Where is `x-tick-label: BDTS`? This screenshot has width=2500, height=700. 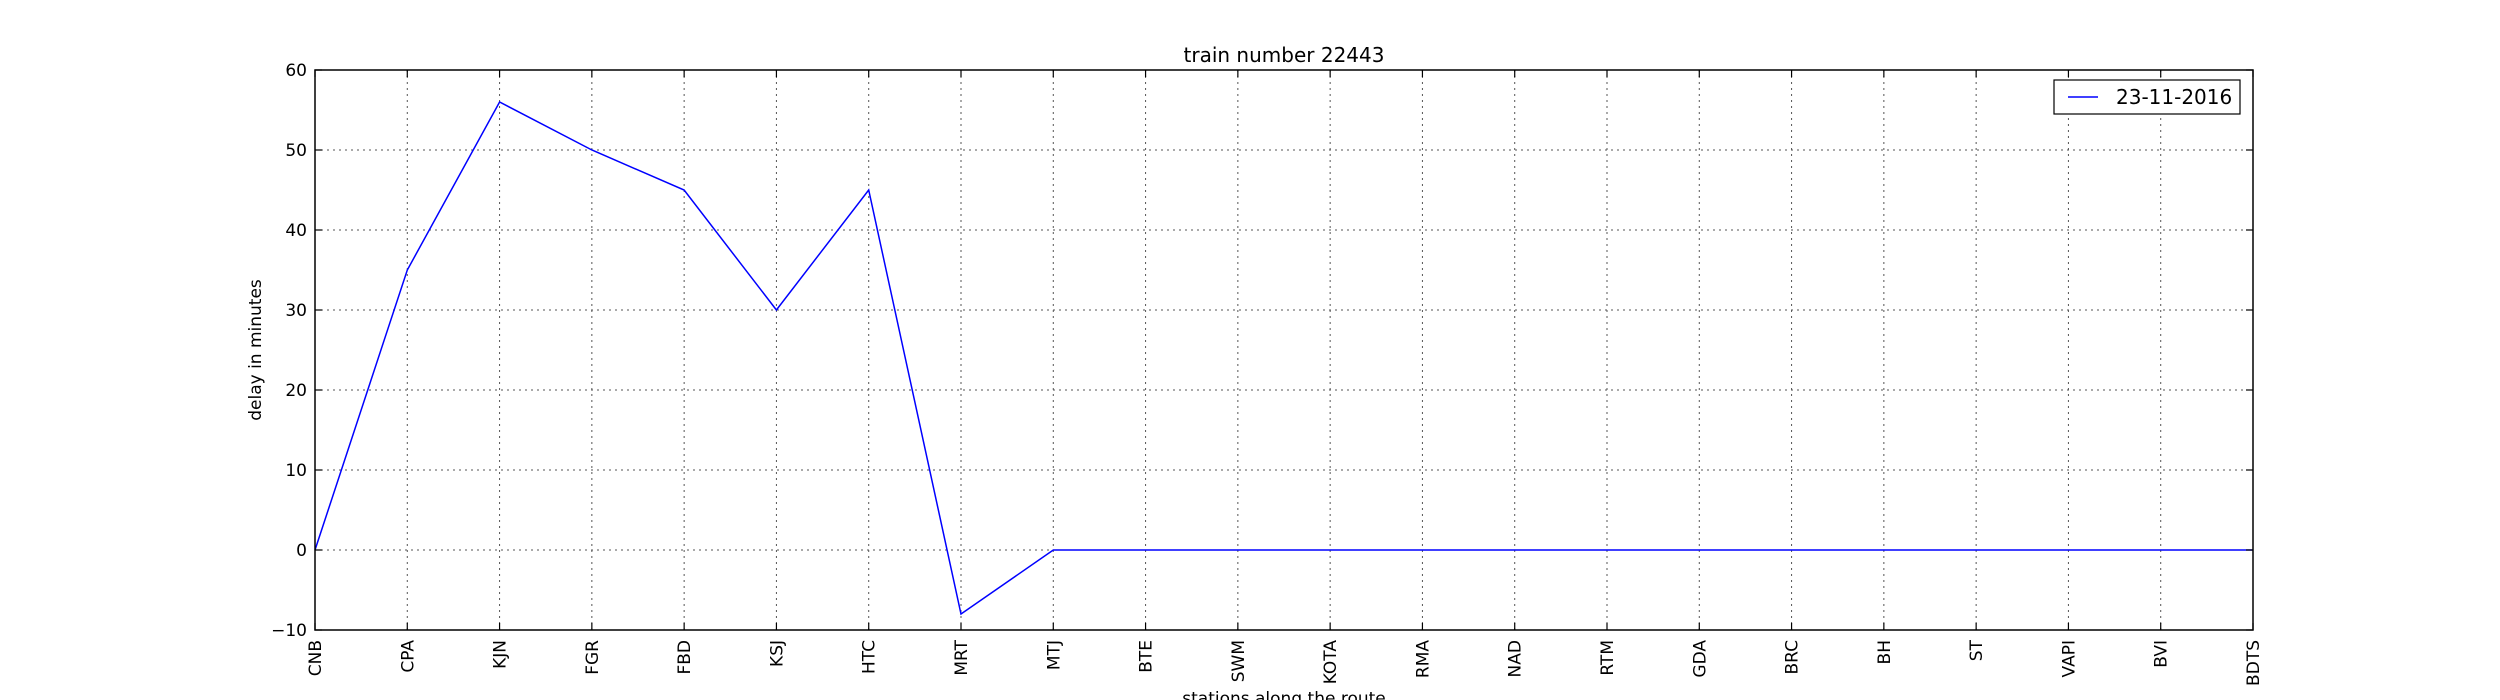 x-tick-label: BDTS is located at coordinates (2254, 663).